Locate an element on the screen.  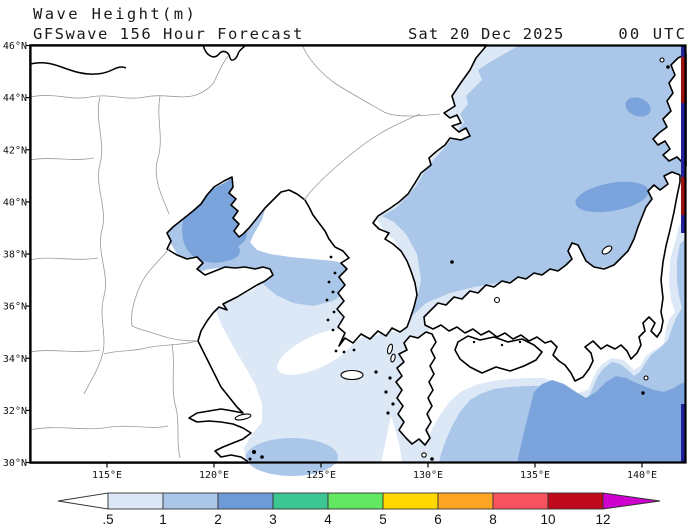
lat-label-34n: 34°N is located at coordinates (15, 359).